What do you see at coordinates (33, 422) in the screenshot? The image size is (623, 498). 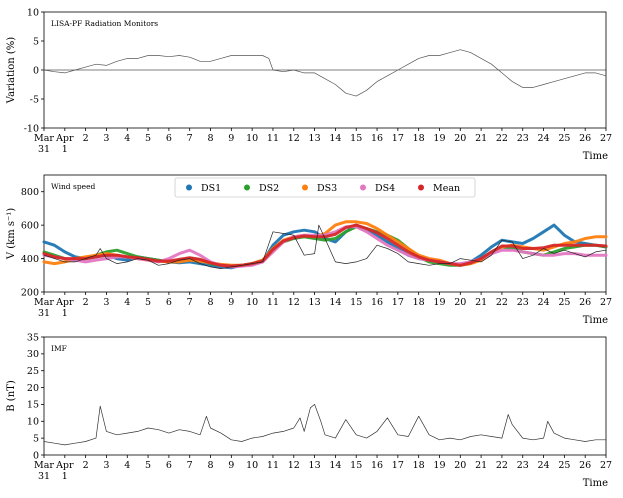 I see `y-tick-label: 10` at bounding box center [33, 422].